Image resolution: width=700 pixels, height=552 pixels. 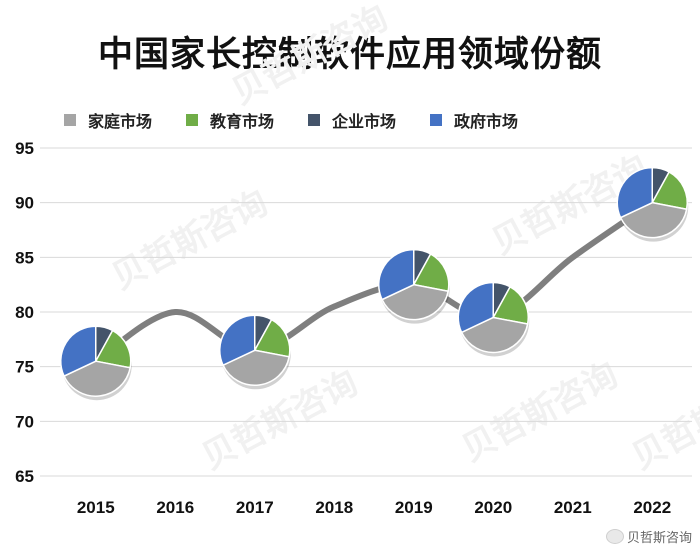 I want to click on y-tick-label: 65, so click(x=24, y=476).